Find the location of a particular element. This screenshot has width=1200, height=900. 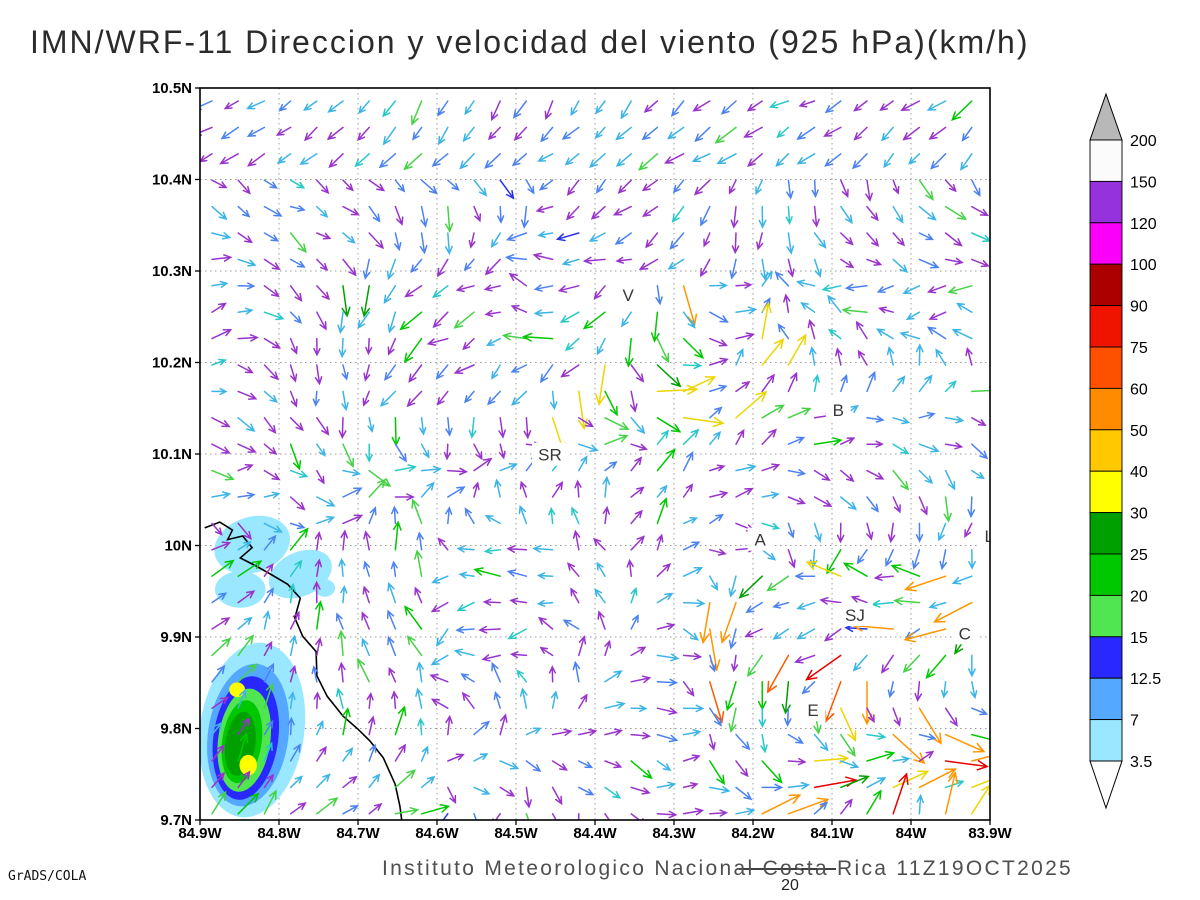

station-label: B is located at coordinates (838, 410).